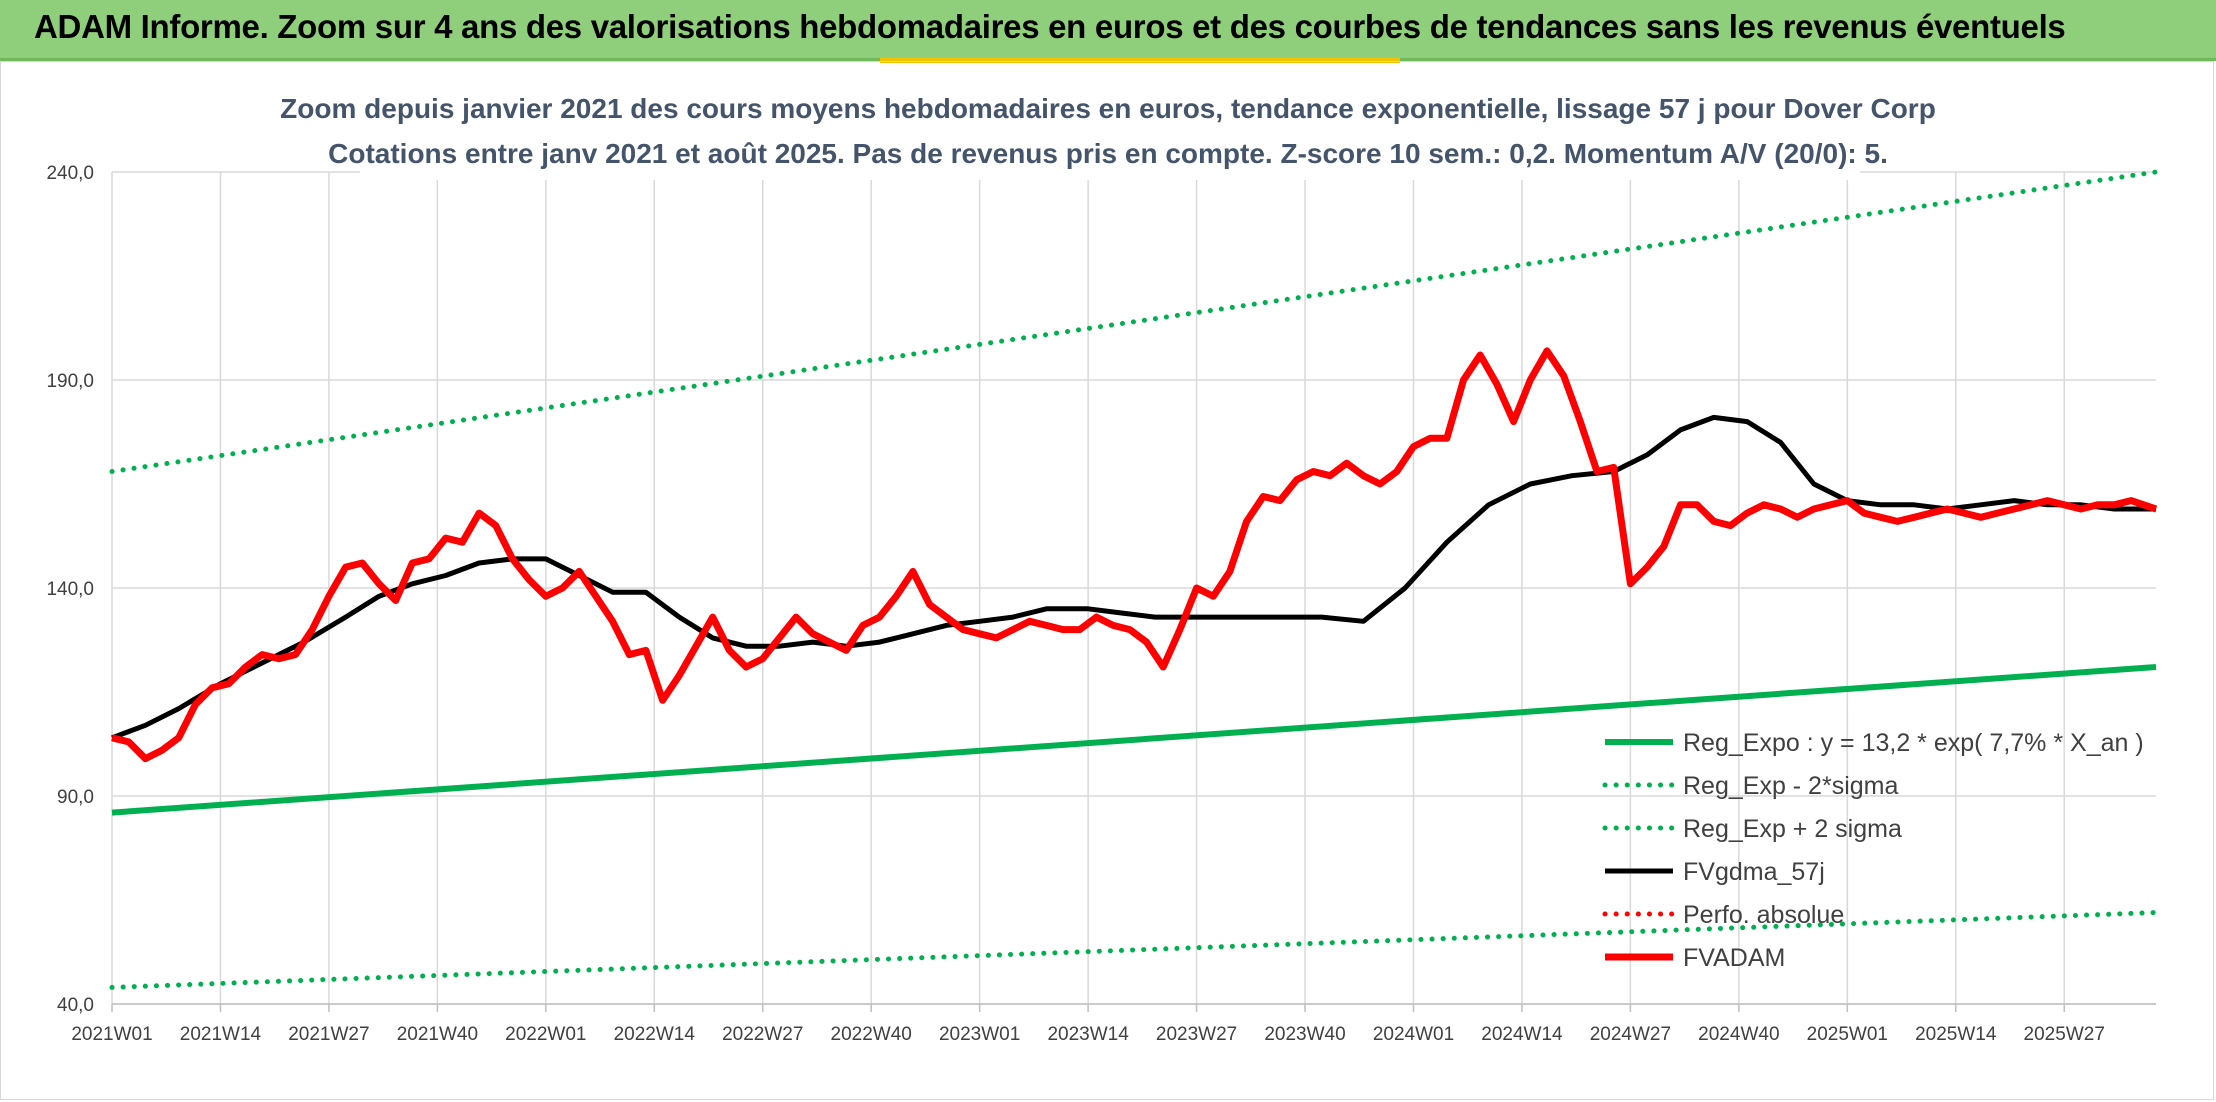 The height and width of the screenshot is (1102, 2216). I want to click on x-tick-label: 2024W40, so click(1738, 1034).